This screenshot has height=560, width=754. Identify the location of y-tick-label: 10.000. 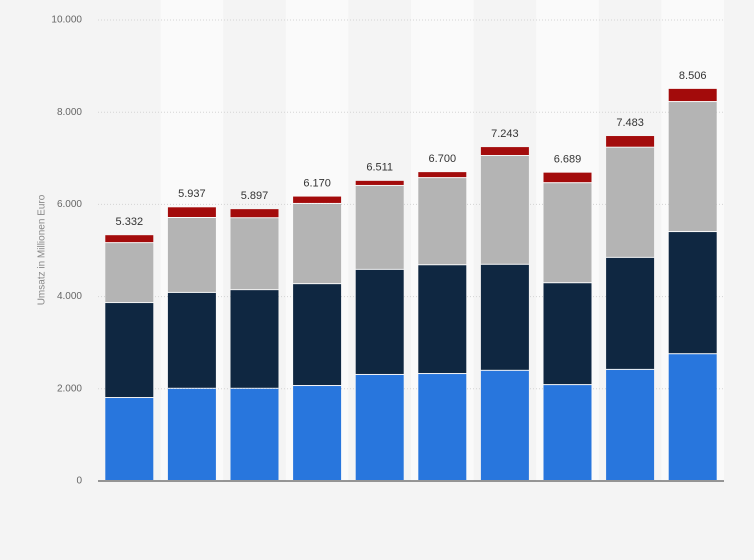
(66, 20).